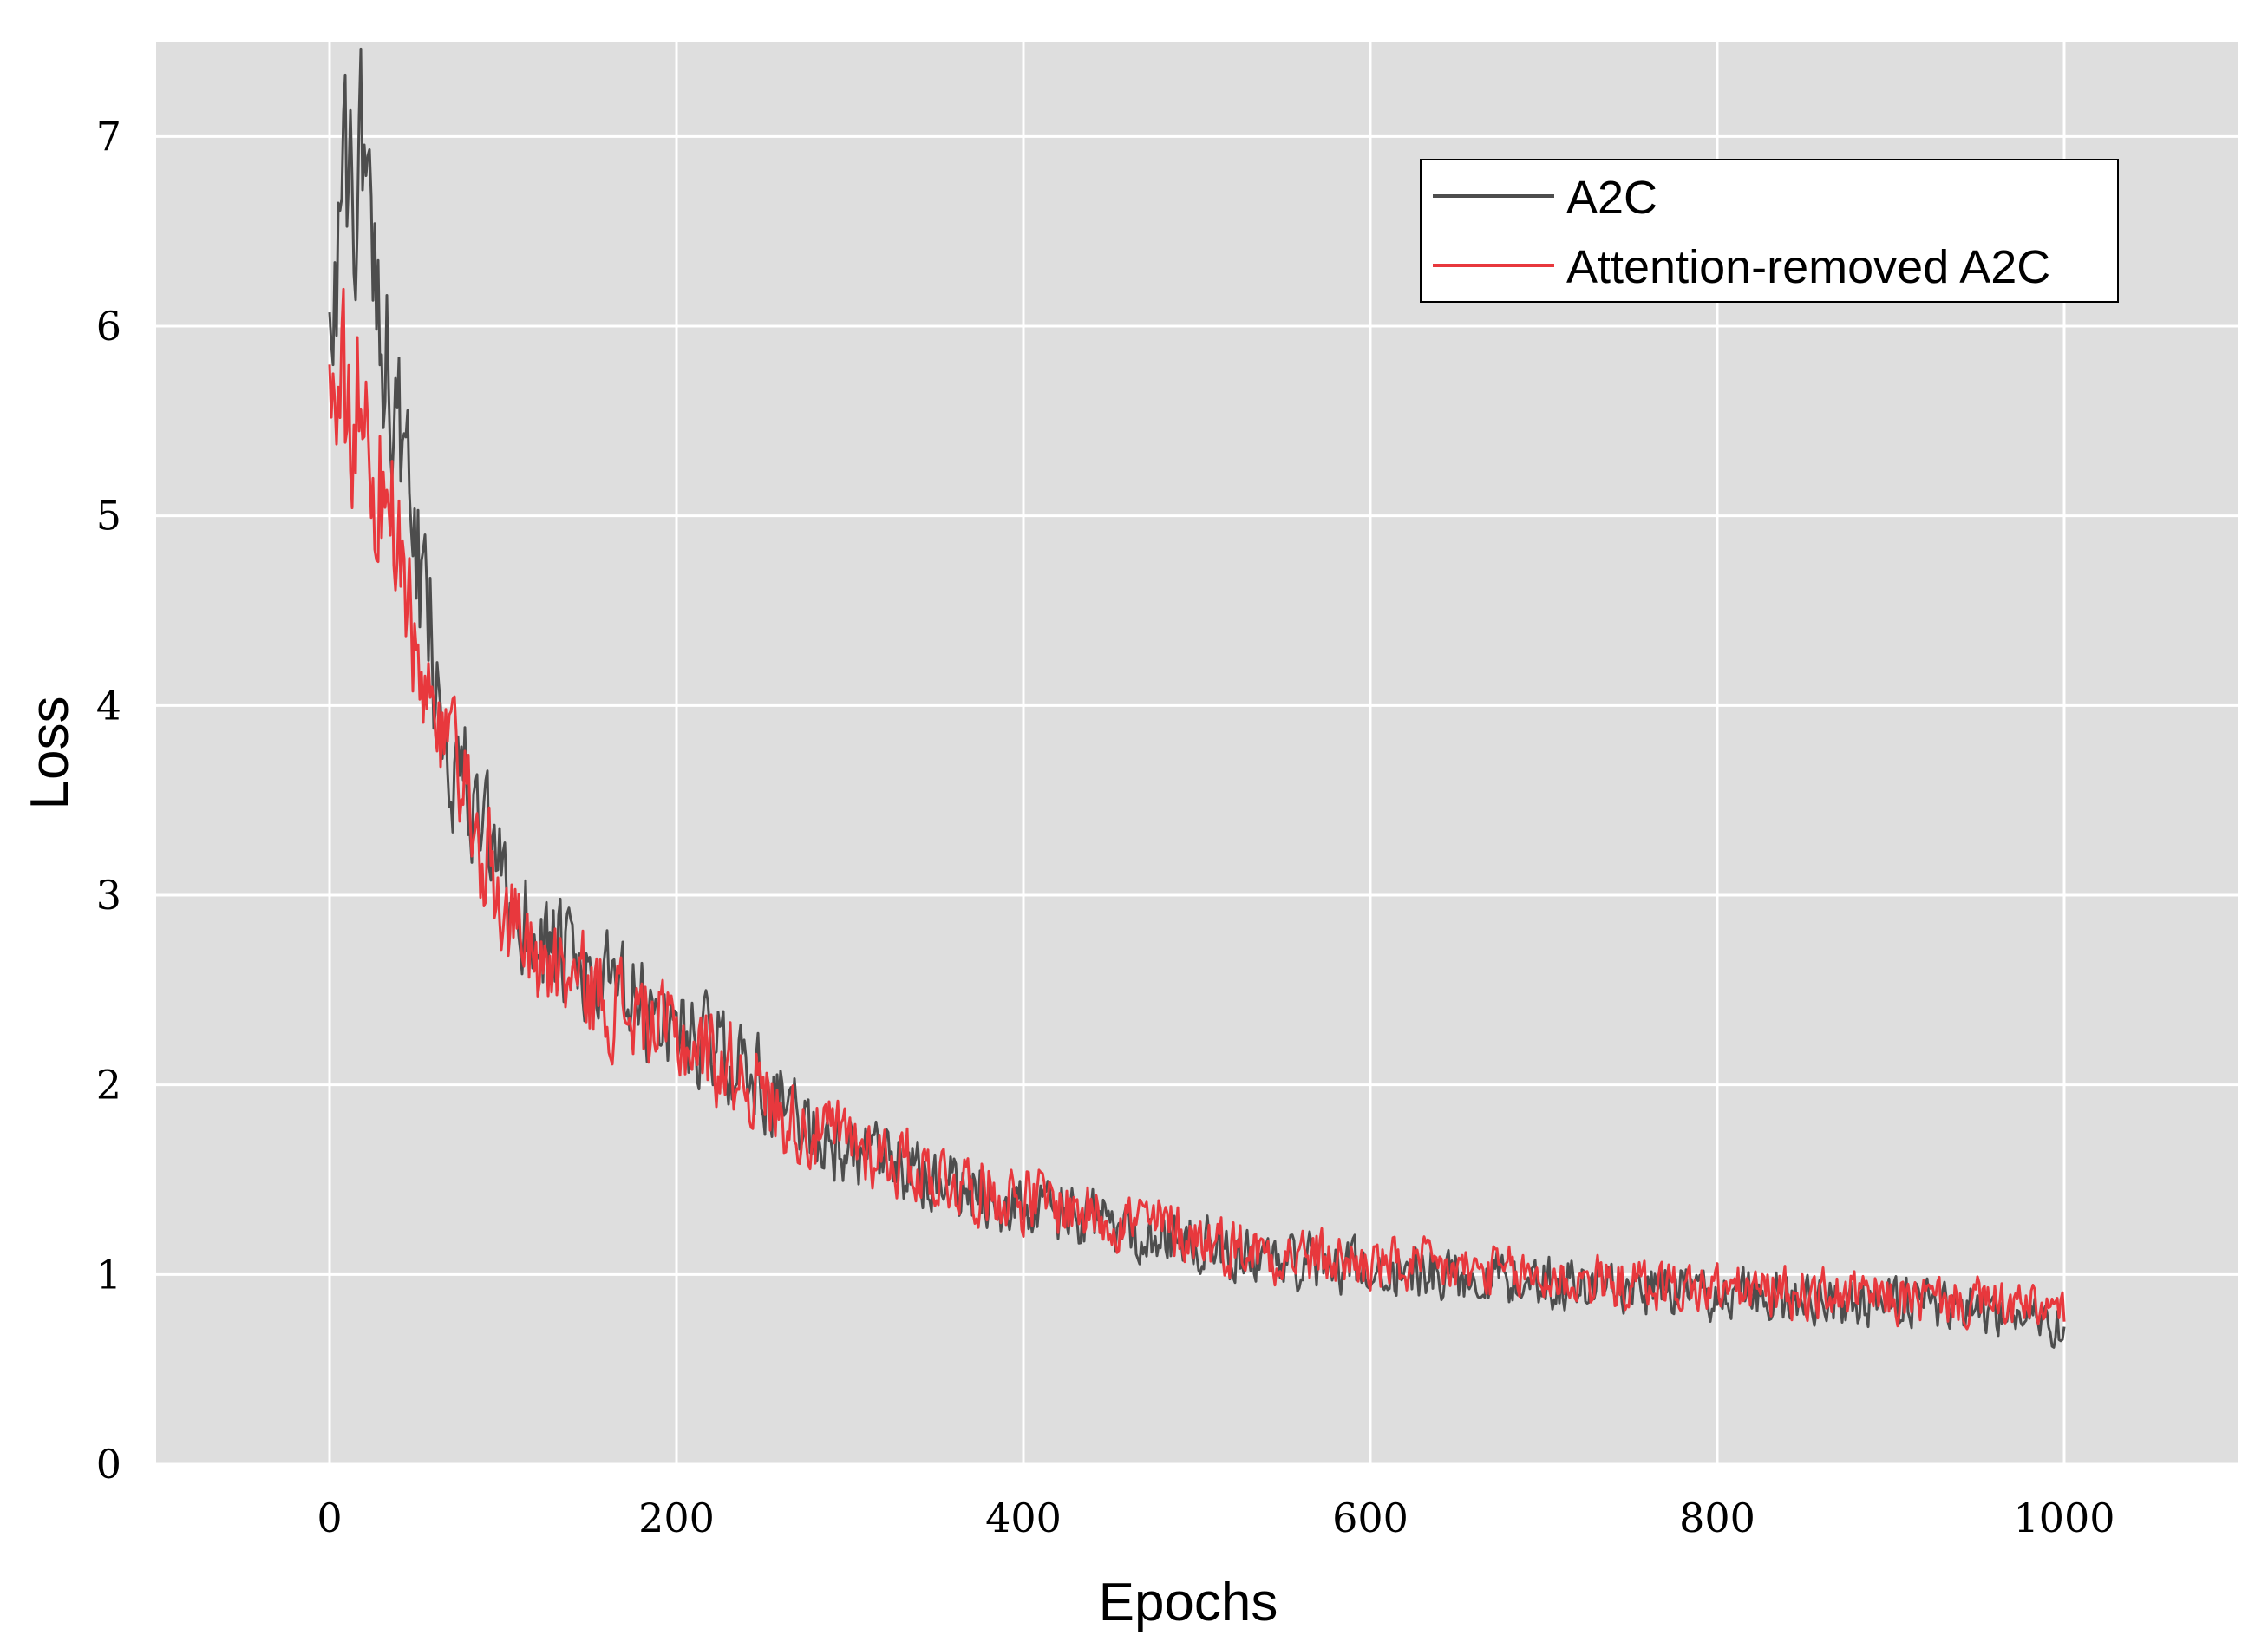 The height and width of the screenshot is (1642, 2268). Describe the element at coordinates (108, 1085) in the screenshot. I see `y-tick-label: 2` at that location.